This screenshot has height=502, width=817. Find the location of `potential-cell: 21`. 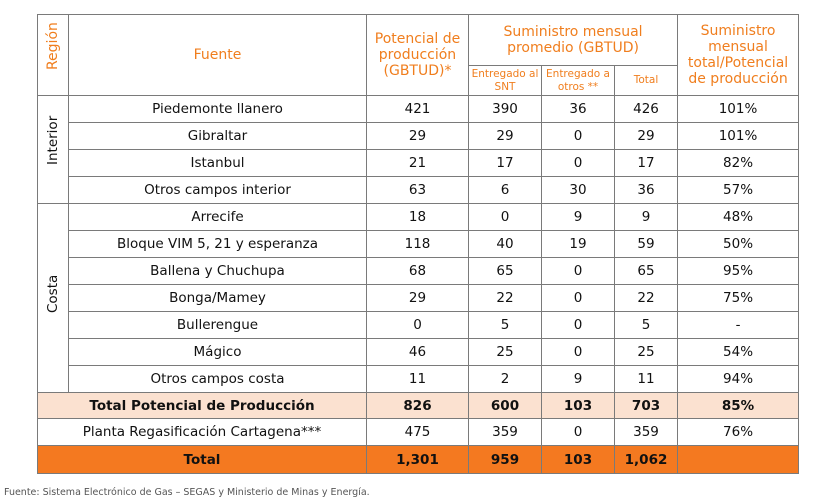

potential-cell: 21 is located at coordinates (417, 163).